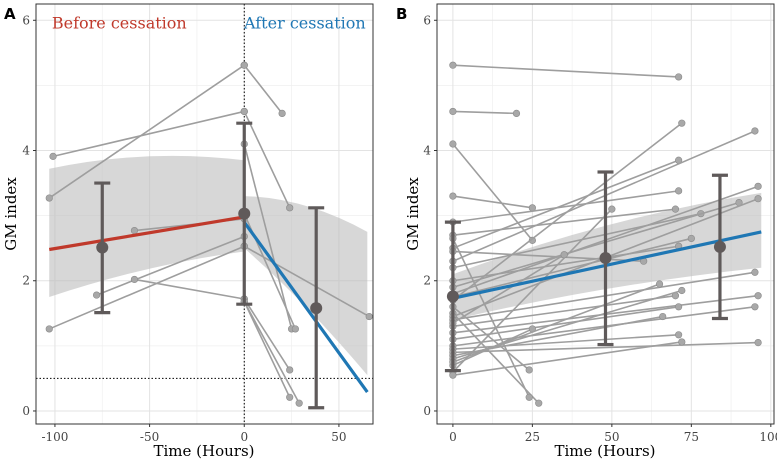 This screenshot has height=464, width=777. Describe the element at coordinates (26, 20) in the screenshot. I see `panel-a-y-tick-label: 6` at that location.